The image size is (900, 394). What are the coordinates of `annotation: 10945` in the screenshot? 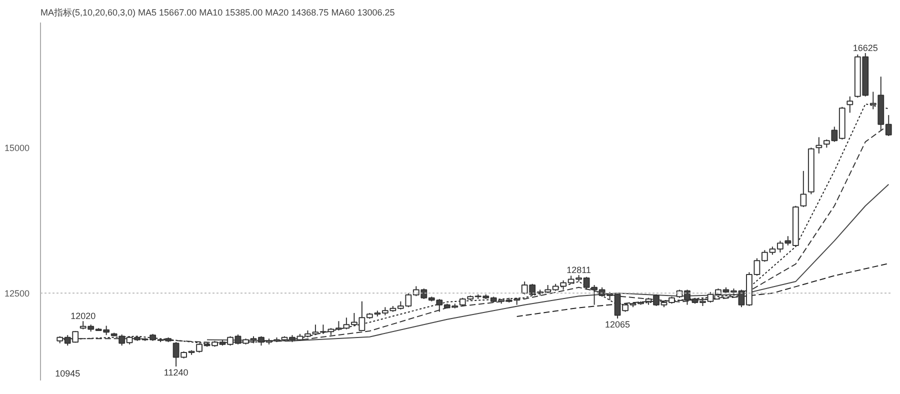 It's located at (67, 373).